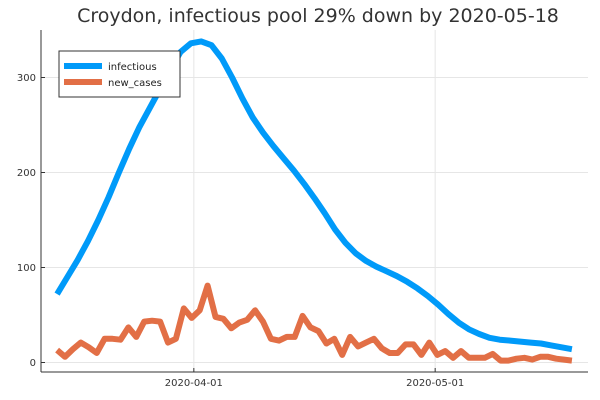 The image size is (600, 400). What do you see at coordinates (33, 363) in the screenshot?
I see `y-tick-label: 0` at bounding box center [33, 363].